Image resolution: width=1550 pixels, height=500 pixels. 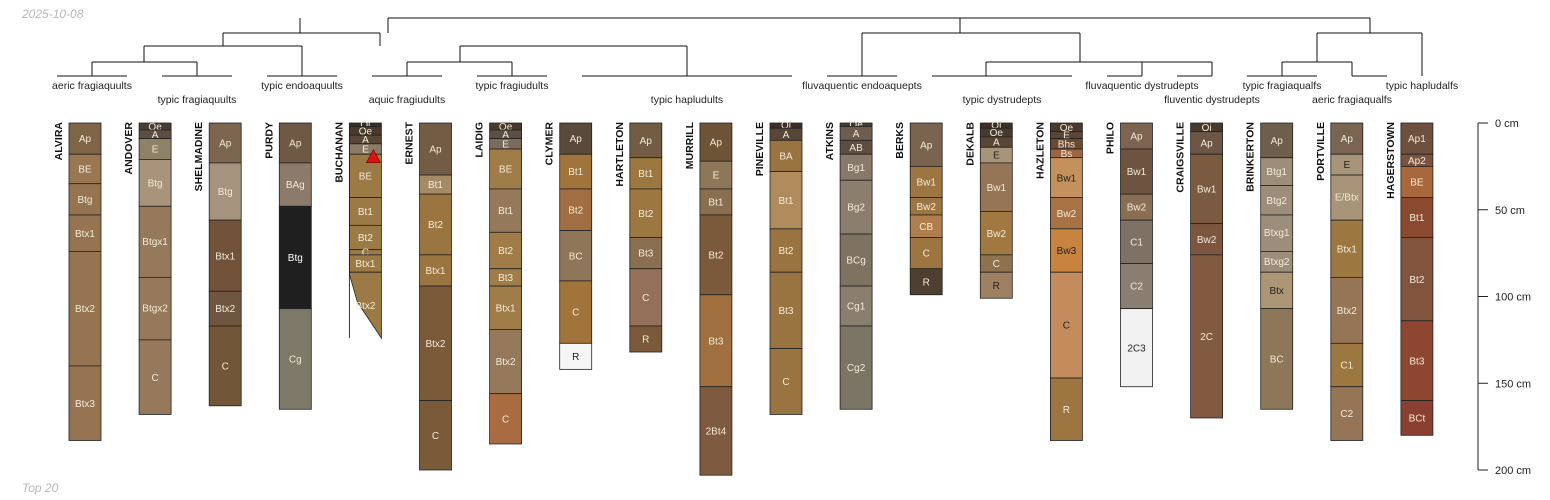 I want to click on profile-name: PURDY, so click(x=269, y=140).